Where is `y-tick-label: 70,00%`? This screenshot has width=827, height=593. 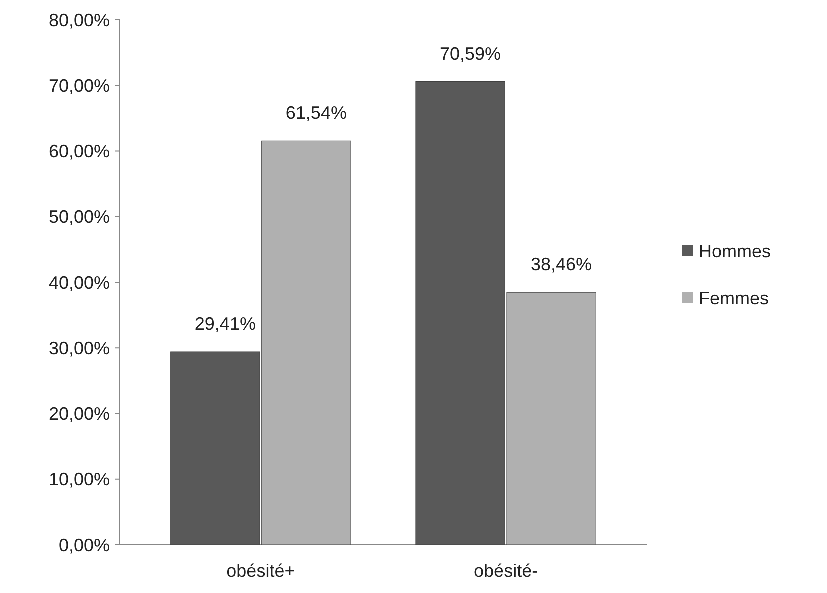 y-tick-label: 70,00% is located at coordinates (79, 86).